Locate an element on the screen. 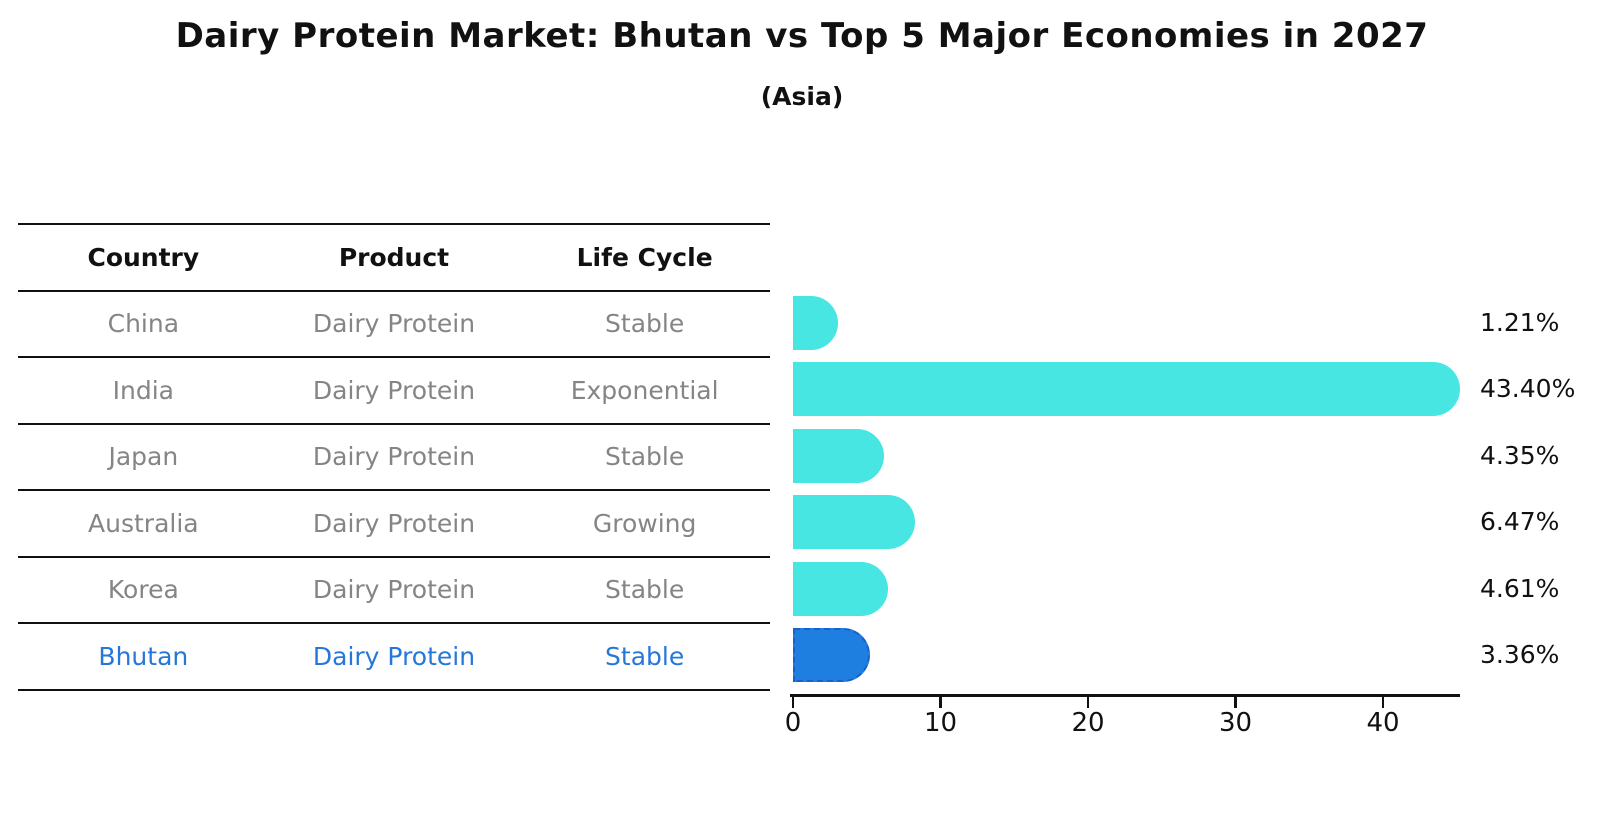 The height and width of the screenshot is (823, 1604). x-axis-line is located at coordinates (1125, 695).